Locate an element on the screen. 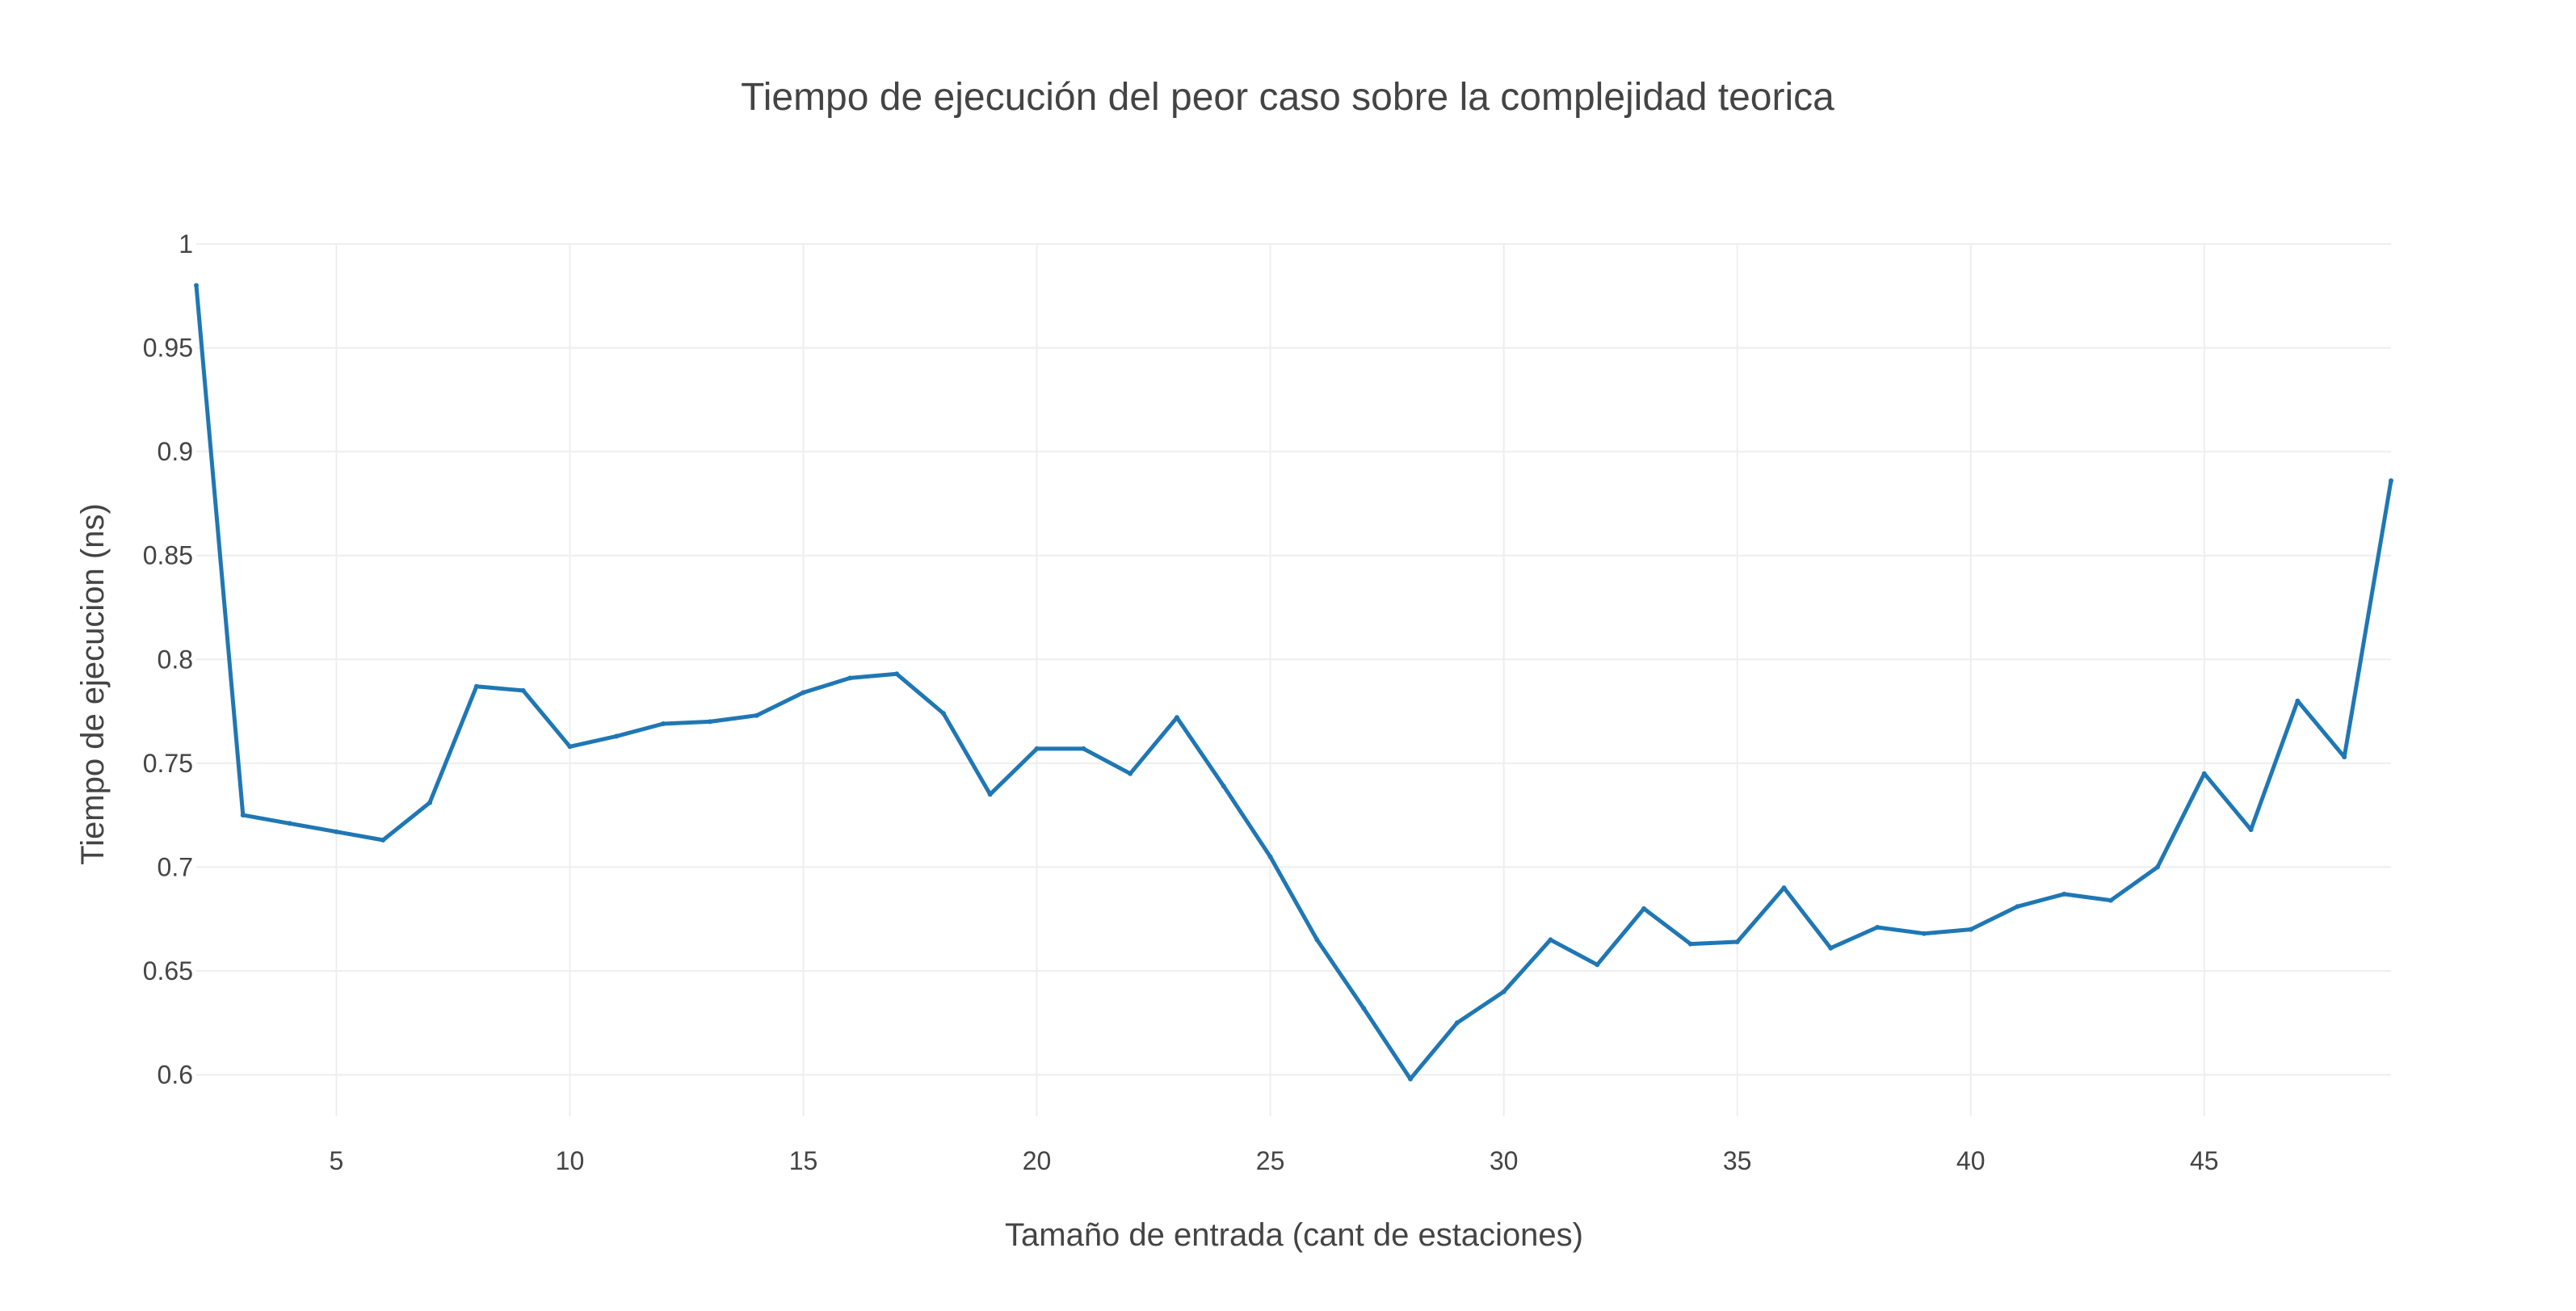 Image resolution: width=2576 pixels, height=1311 pixels. y-tick-label: 0.75 is located at coordinates (168, 763).